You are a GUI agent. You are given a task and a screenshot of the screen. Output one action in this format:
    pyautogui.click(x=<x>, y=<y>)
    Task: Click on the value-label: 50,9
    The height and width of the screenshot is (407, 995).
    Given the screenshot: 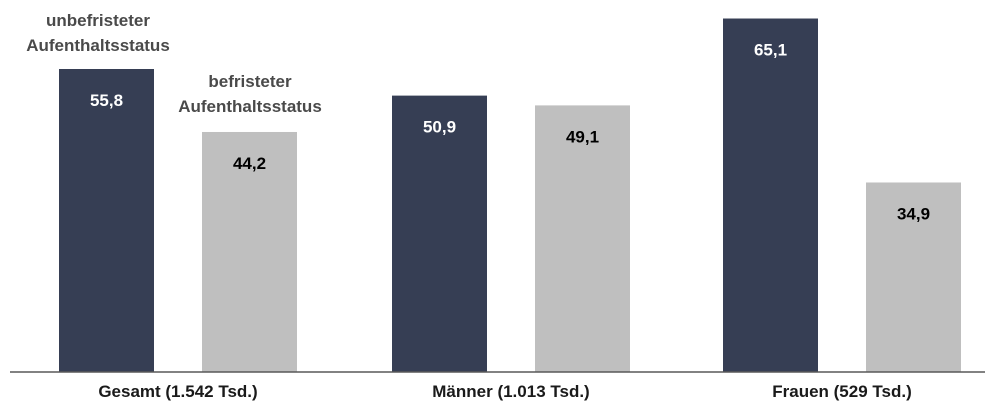 What is the action you would take?
    pyautogui.click(x=439, y=127)
    